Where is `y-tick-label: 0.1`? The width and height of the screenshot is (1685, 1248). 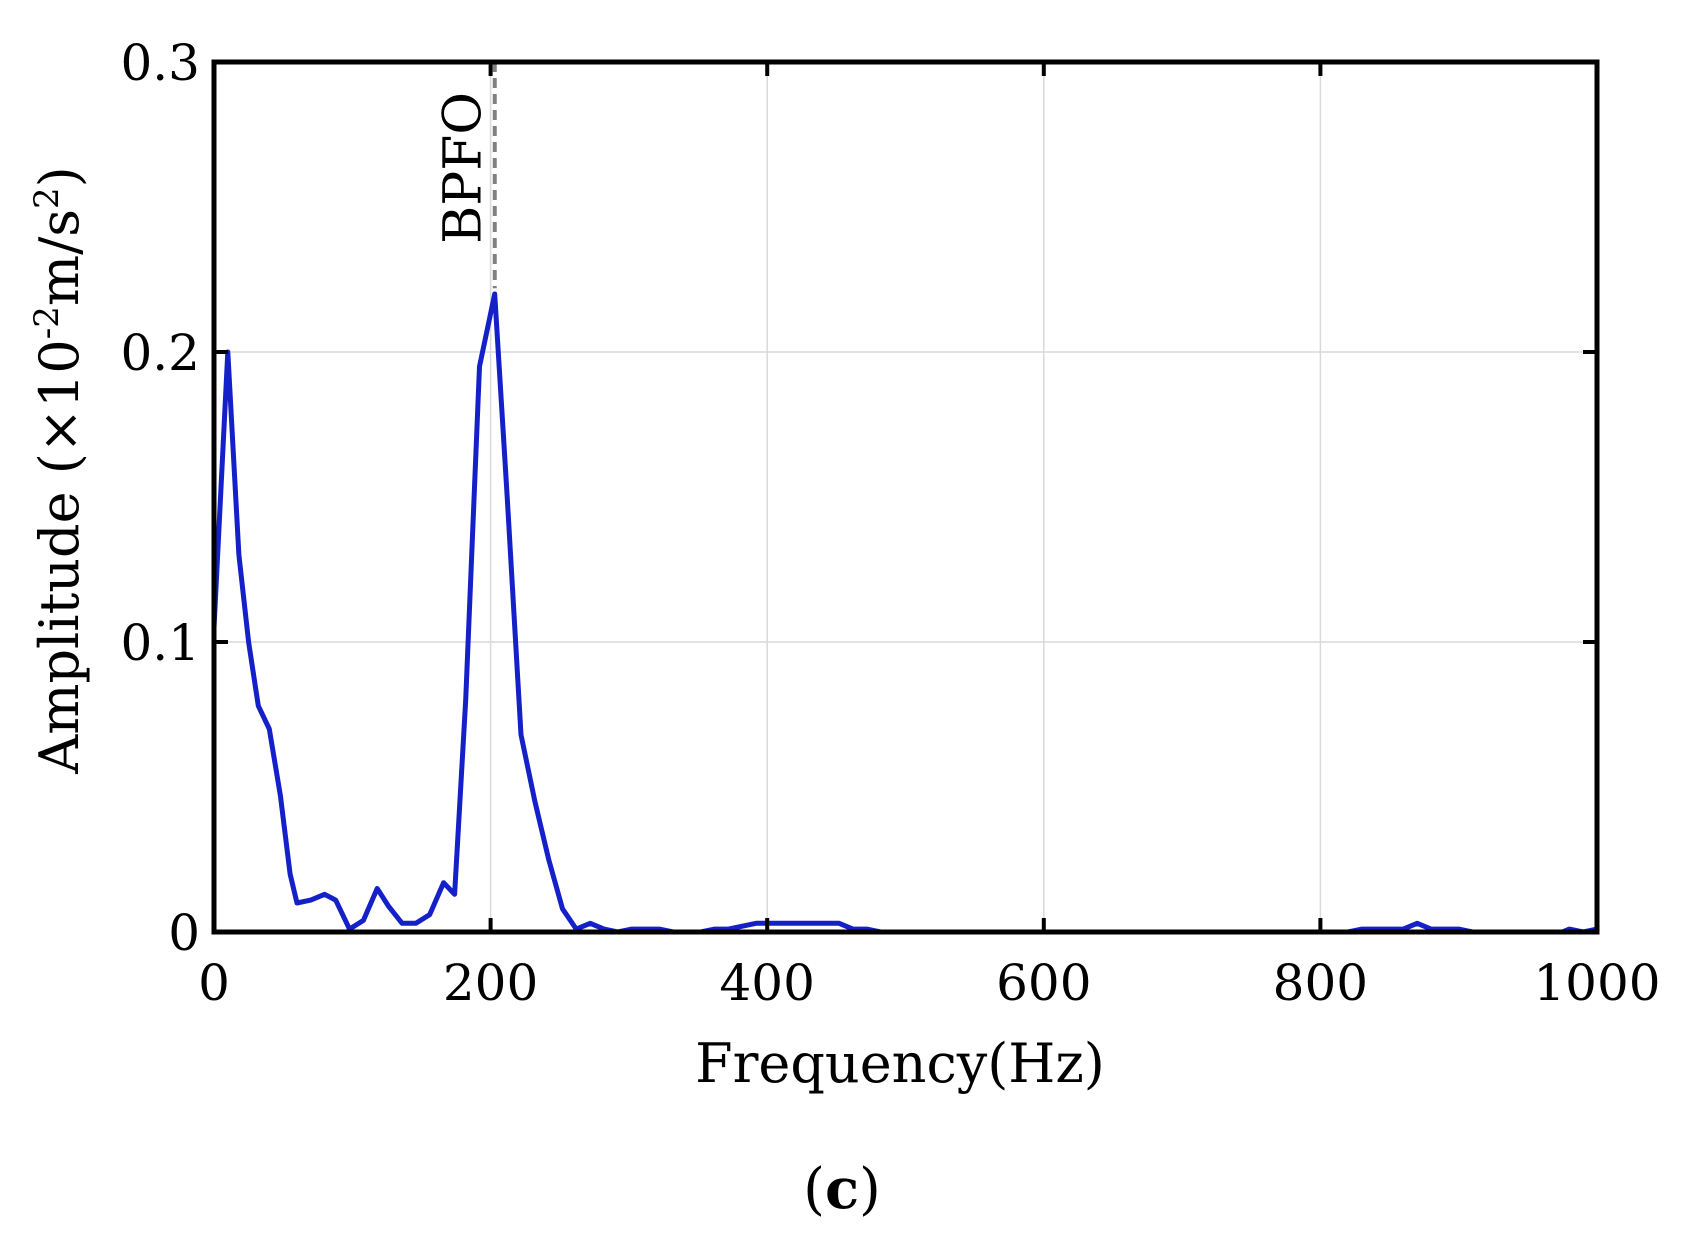
y-tick-label: 0.1 is located at coordinates (160, 643).